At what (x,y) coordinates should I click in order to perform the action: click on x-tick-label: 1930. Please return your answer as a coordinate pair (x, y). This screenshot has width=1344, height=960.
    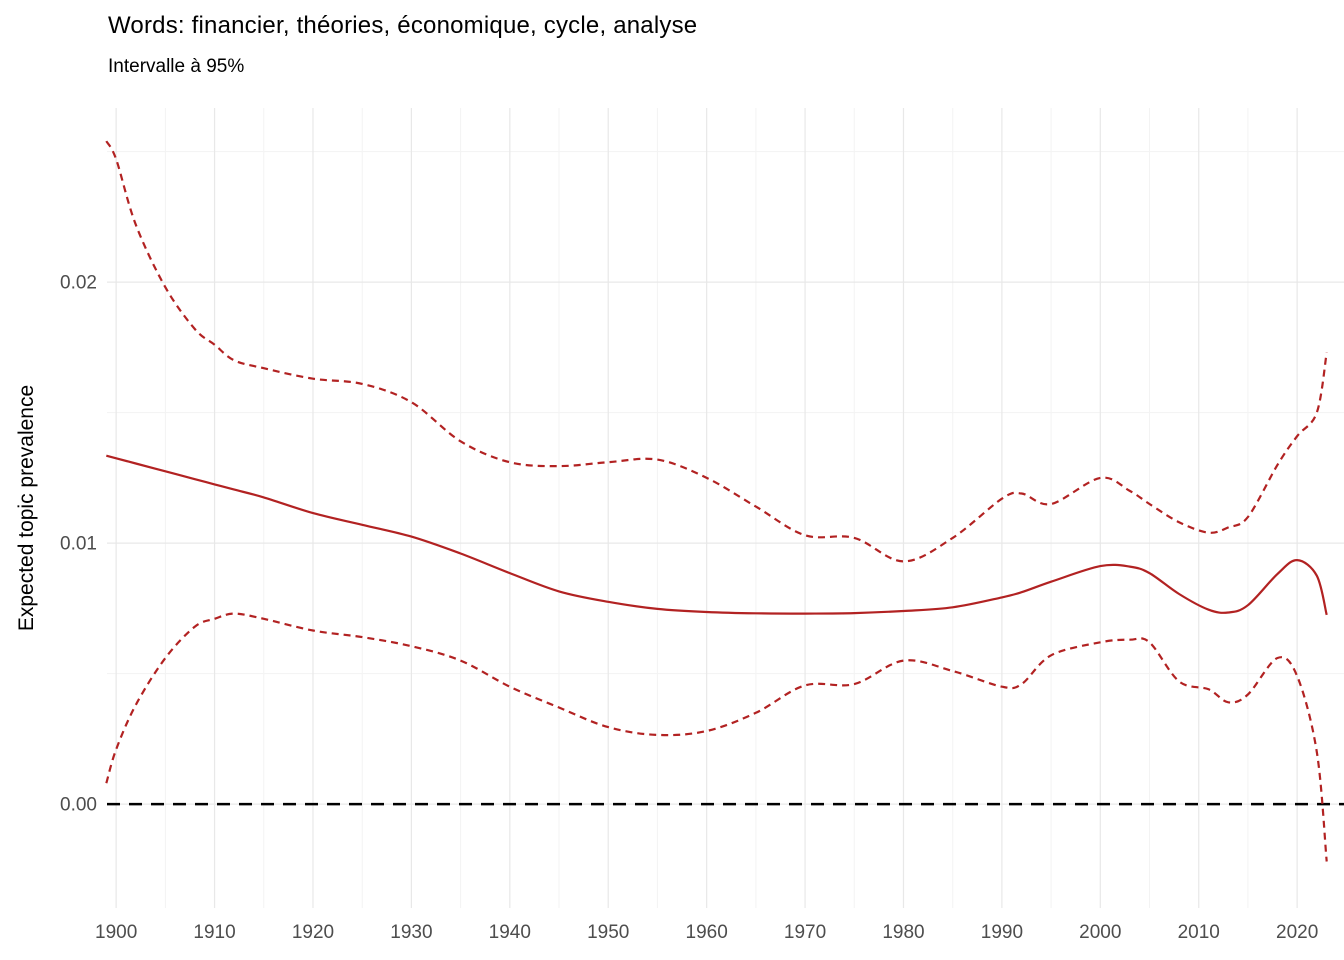
    Looking at the image, I should click on (411, 932).